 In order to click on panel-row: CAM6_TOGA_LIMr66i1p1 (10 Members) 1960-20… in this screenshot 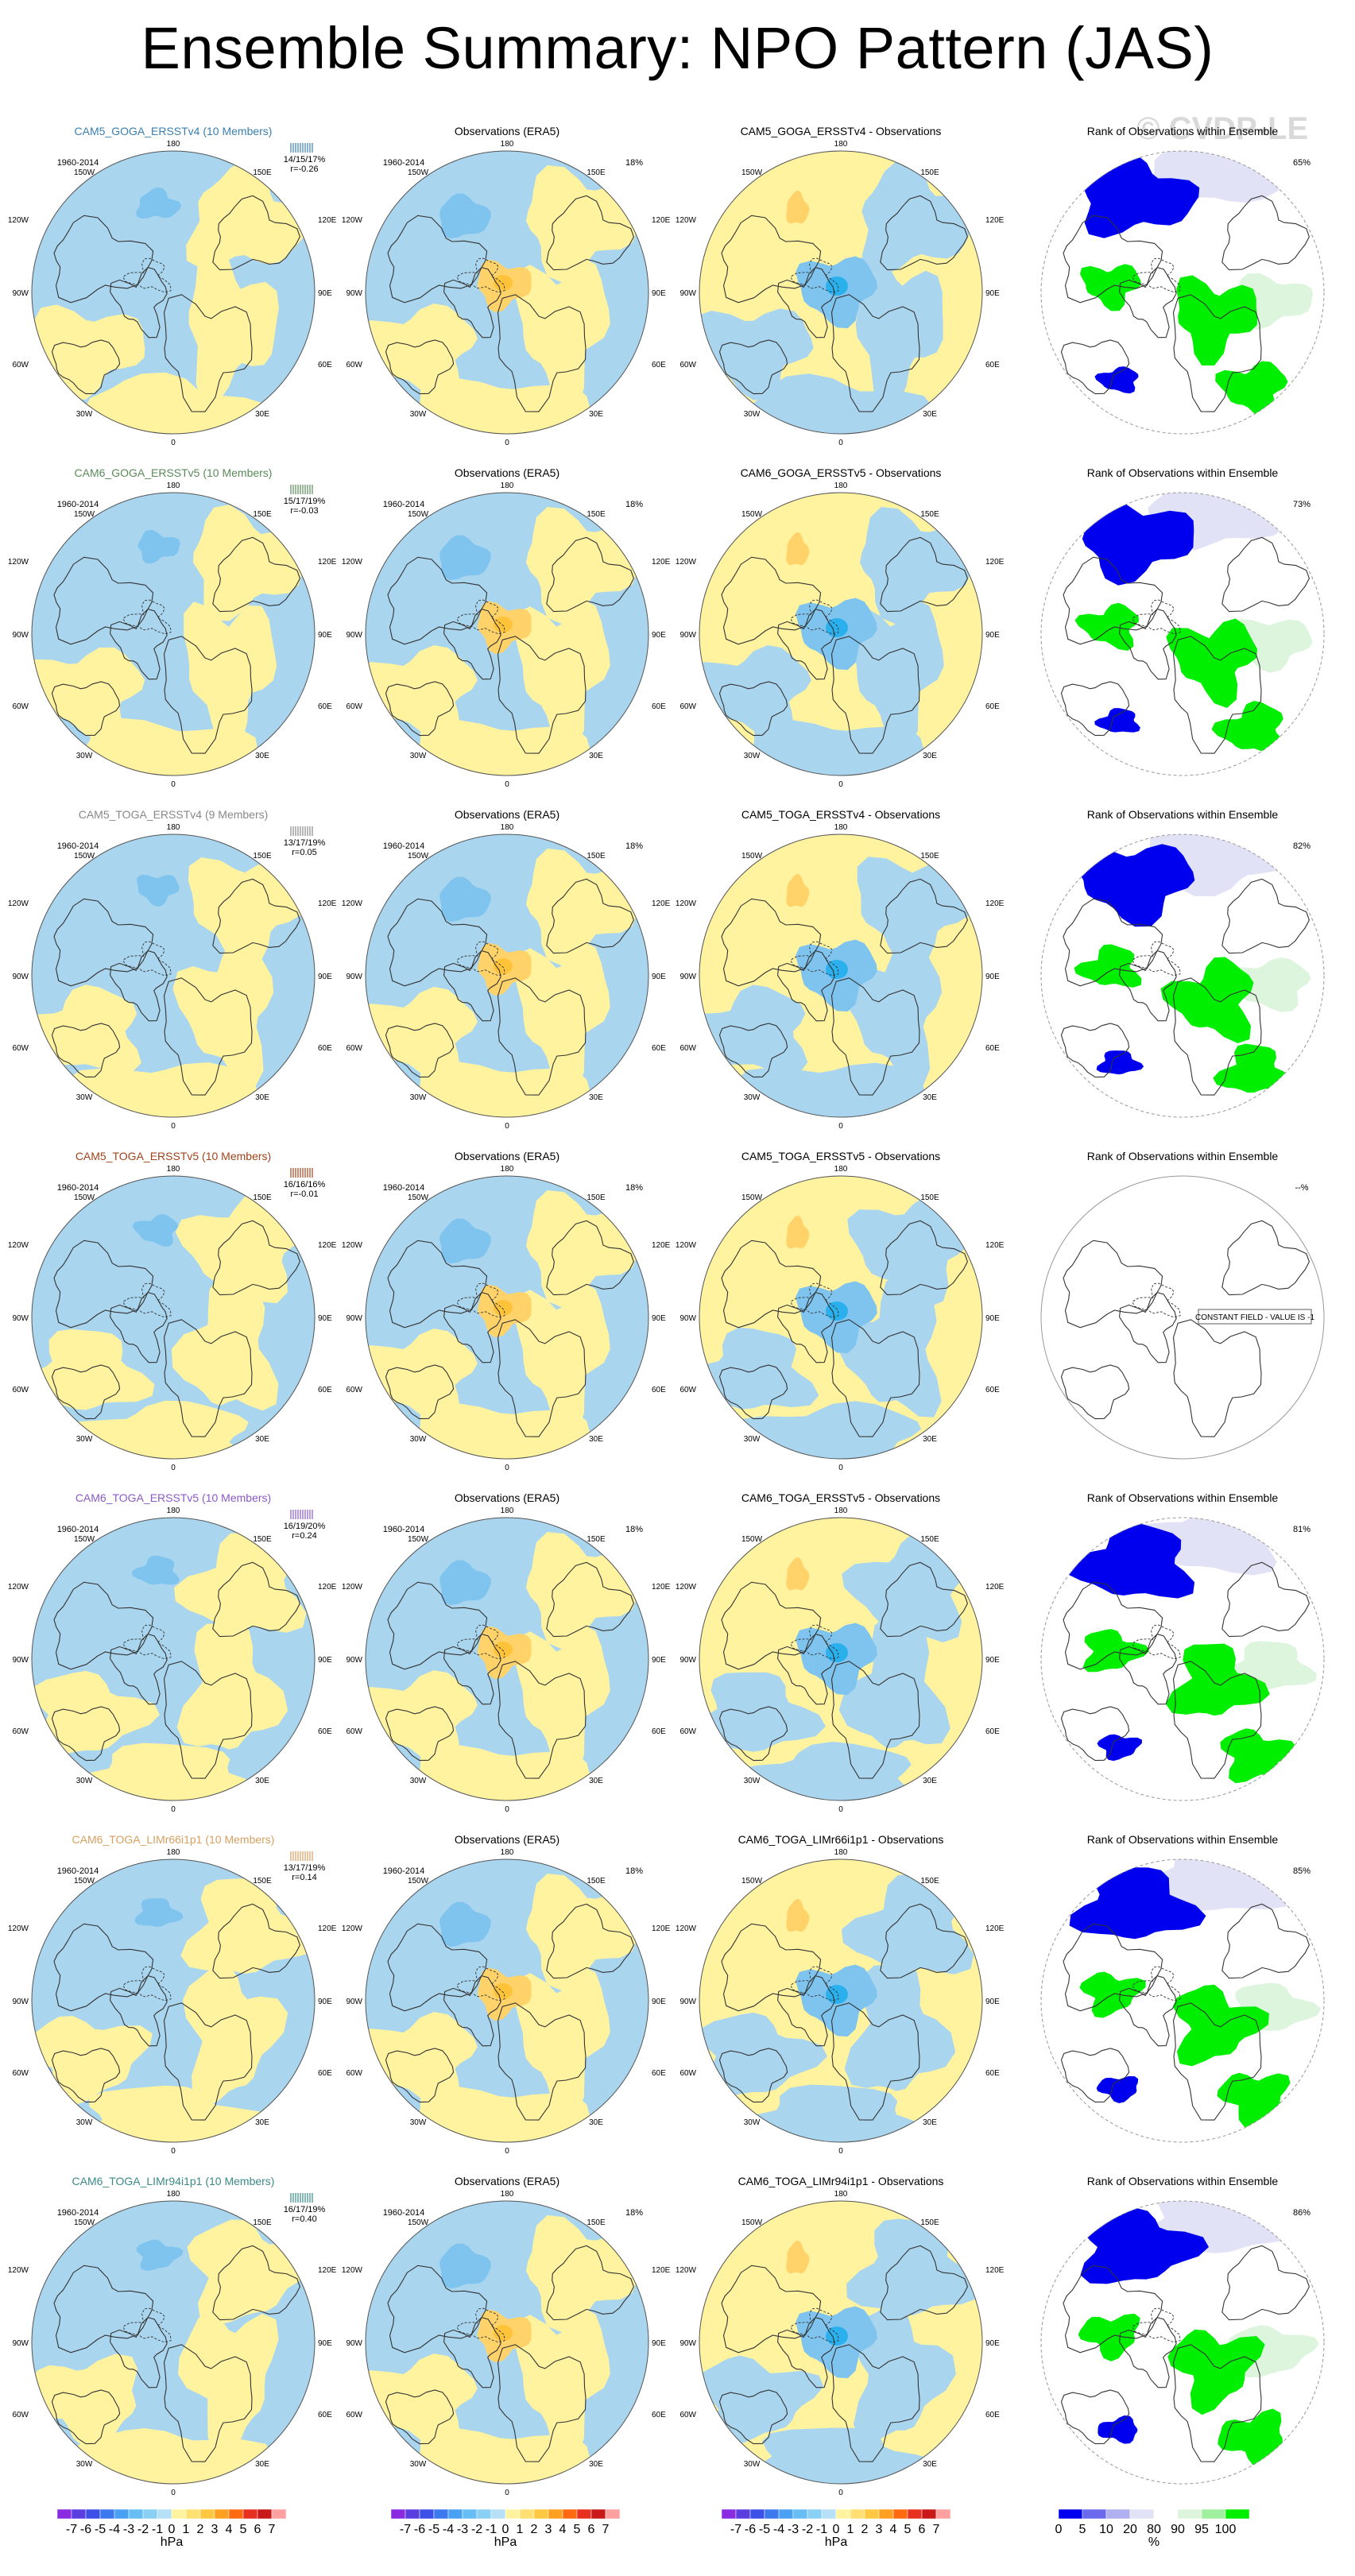, I will do `click(666, 1994)`.